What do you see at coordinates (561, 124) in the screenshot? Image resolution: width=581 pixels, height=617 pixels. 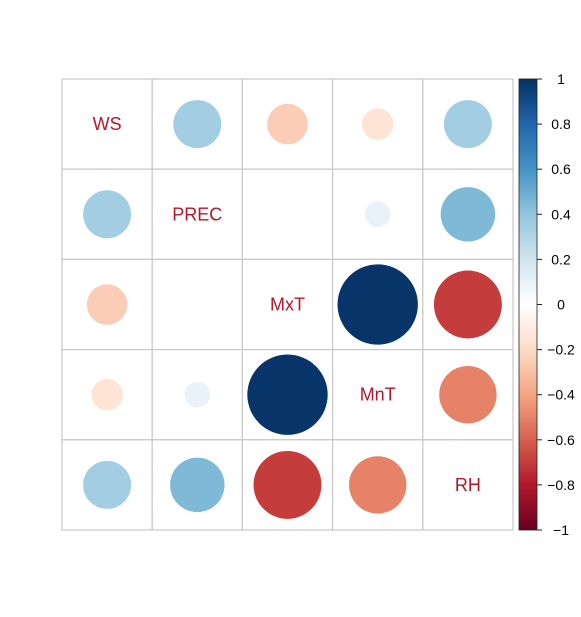 I see `colorbar-tick-label: 0.8` at bounding box center [561, 124].